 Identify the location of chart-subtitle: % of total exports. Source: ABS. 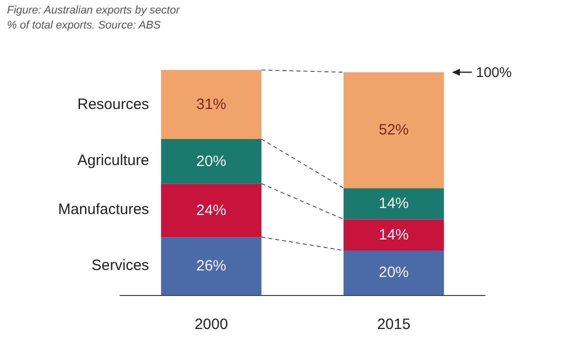
(84, 26).